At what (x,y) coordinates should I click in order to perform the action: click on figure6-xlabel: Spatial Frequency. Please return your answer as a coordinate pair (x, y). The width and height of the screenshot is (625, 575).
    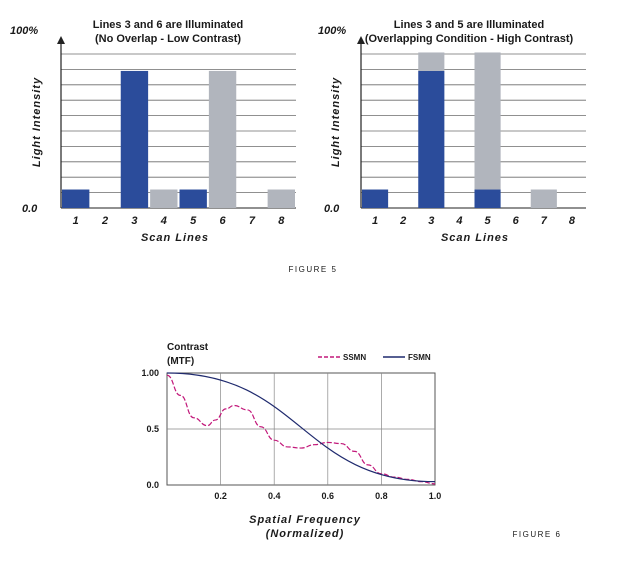
    Looking at the image, I should click on (305, 520).